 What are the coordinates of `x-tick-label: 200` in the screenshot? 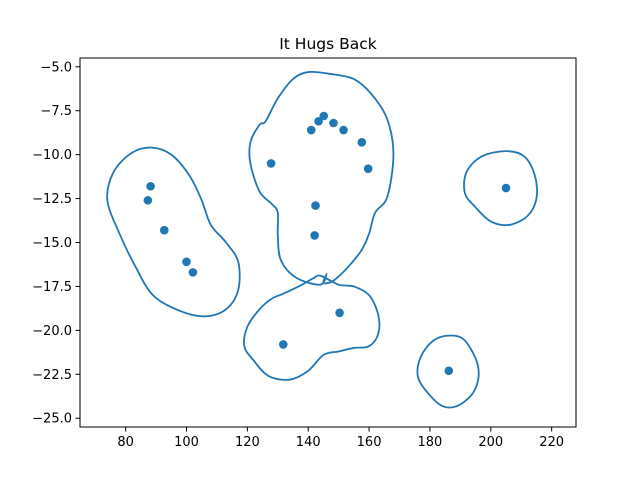 It's located at (490, 442).